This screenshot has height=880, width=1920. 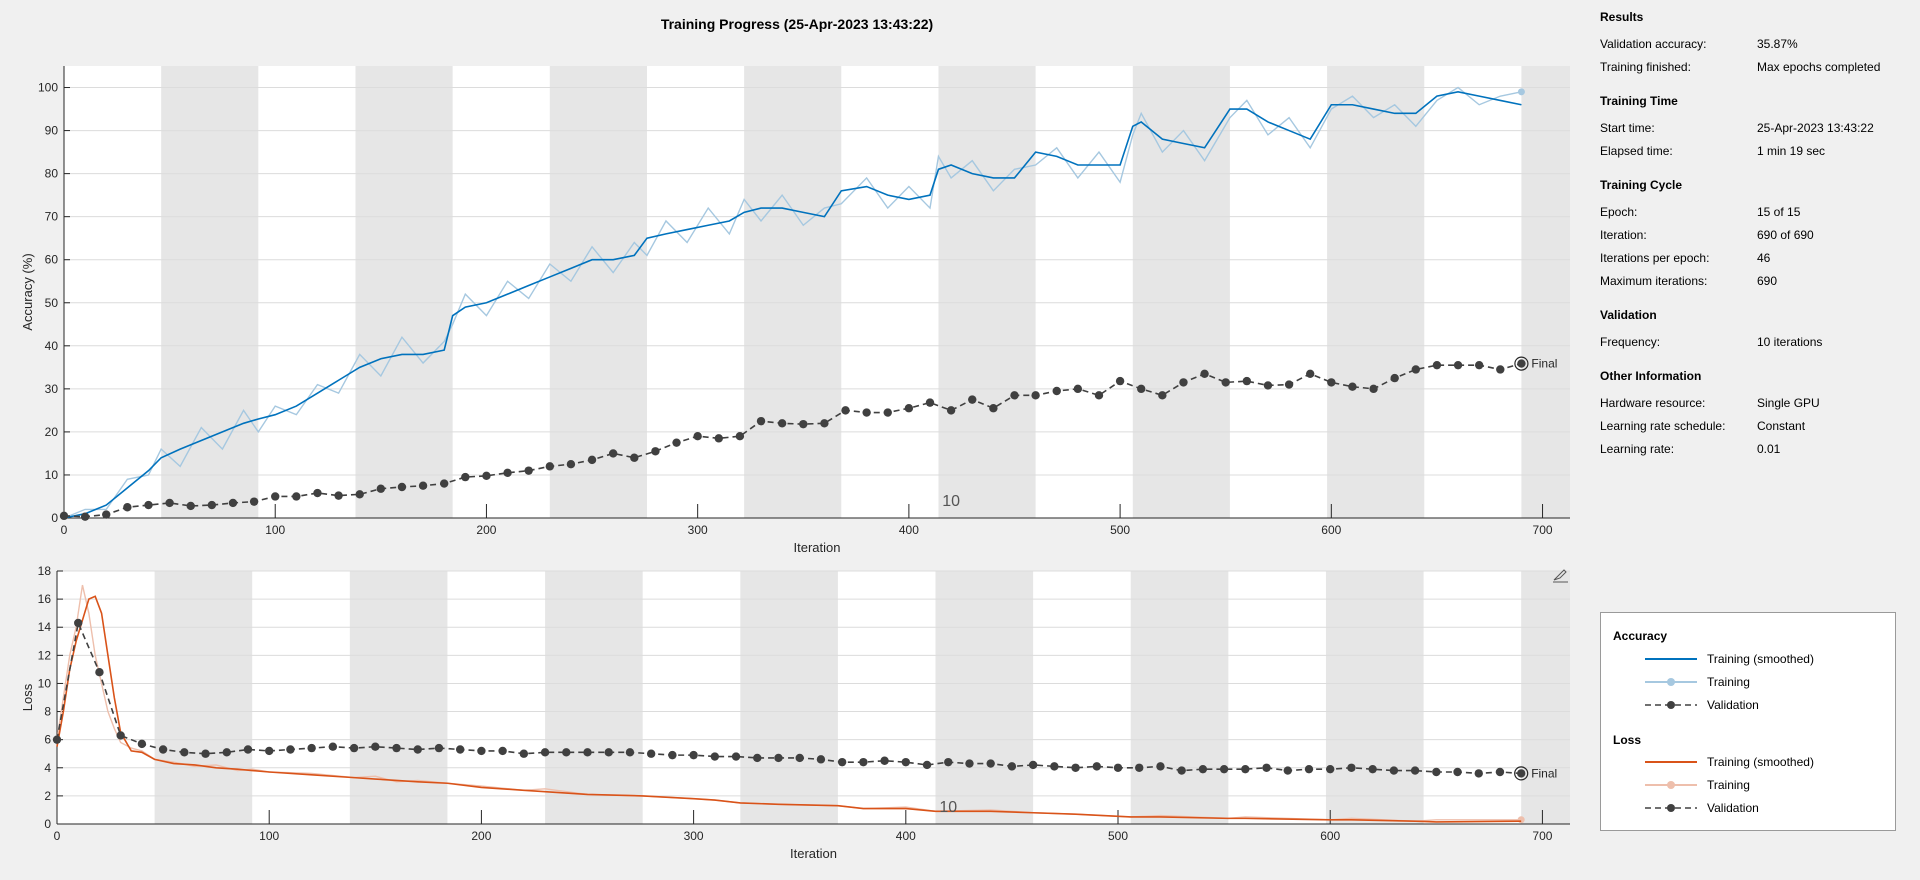 What do you see at coordinates (1696, 682) in the screenshot?
I see `legend-acc-training: Training` at bounding box center [1696, 682].